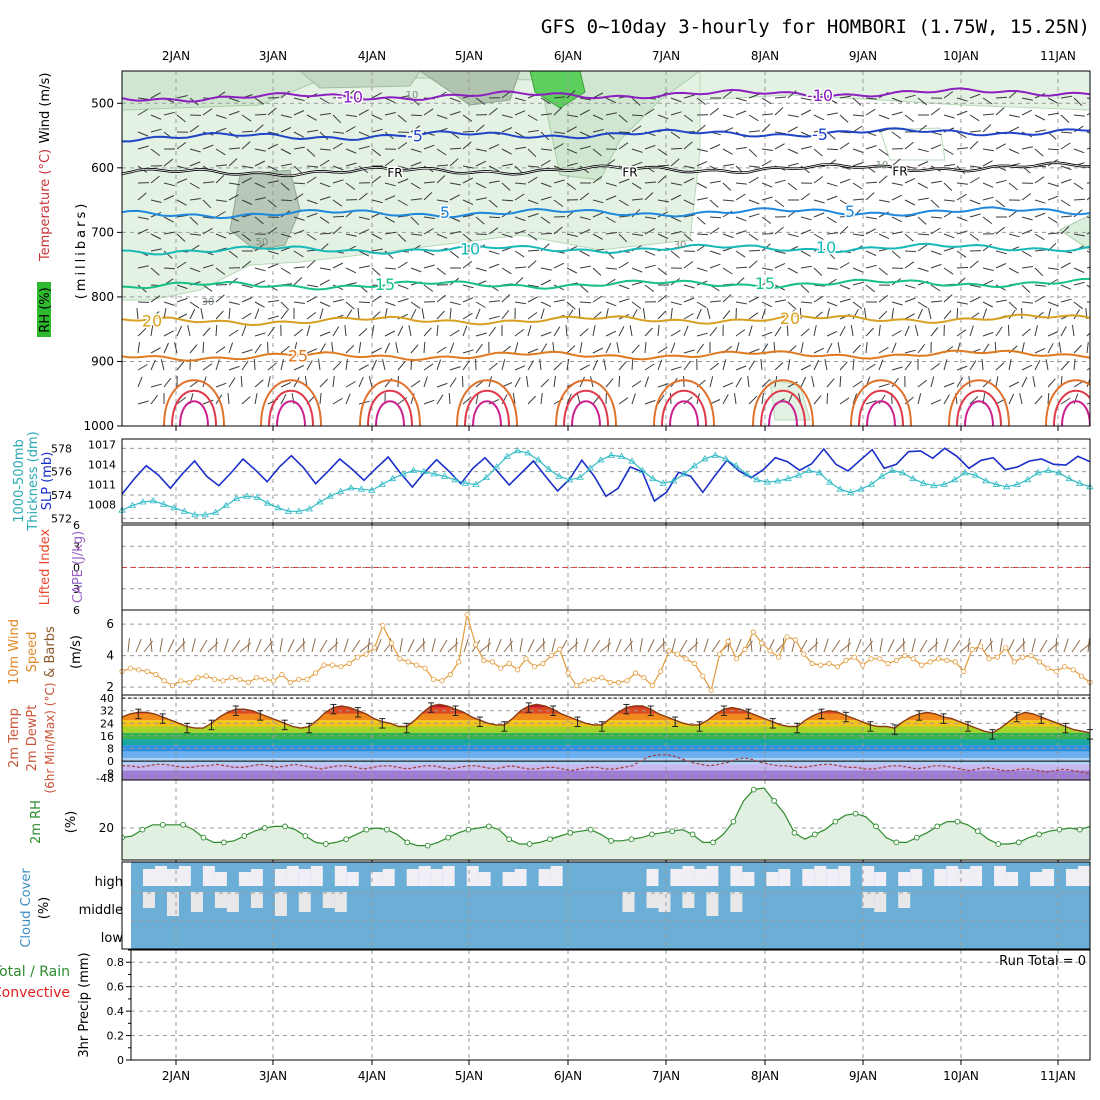 Image resolution: width=1100 pixels, height=1100 pixels. Describe the element at coordinates (32, 652) in the screenshot. I see `legend-speed: Speed` at that location.